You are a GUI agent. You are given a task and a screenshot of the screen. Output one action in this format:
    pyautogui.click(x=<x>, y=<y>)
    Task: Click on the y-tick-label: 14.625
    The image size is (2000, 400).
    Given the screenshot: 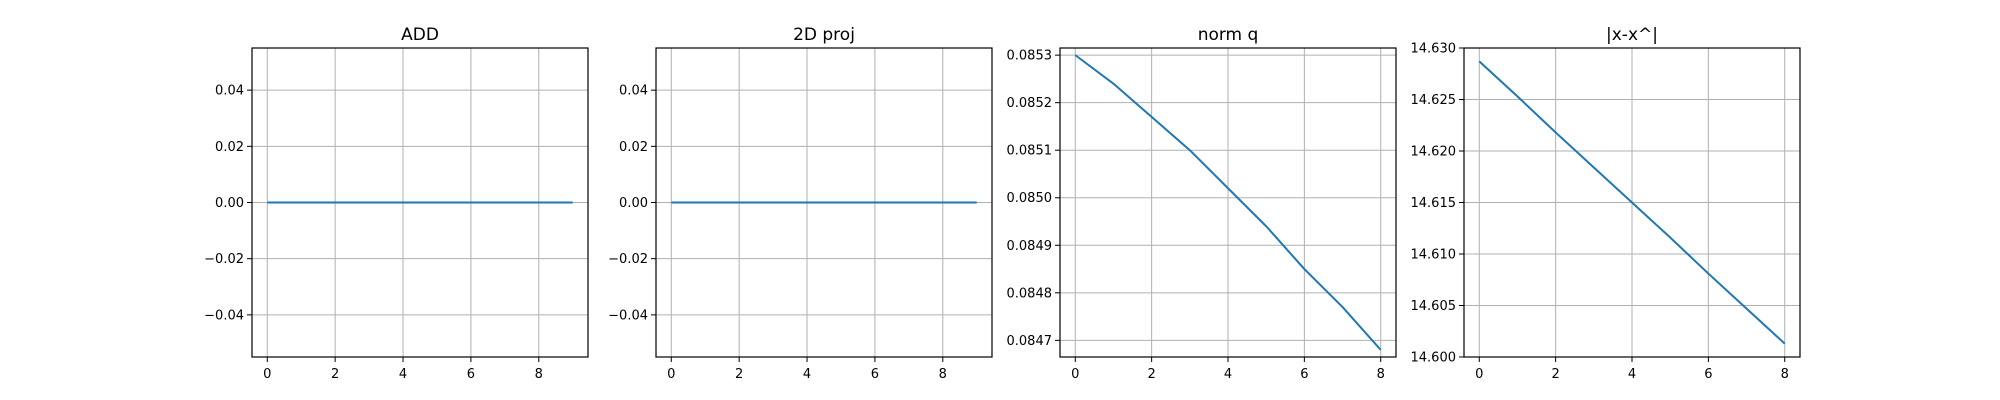 What is the action you would take?
    pyautogui.click(x=1434, y=100)
    